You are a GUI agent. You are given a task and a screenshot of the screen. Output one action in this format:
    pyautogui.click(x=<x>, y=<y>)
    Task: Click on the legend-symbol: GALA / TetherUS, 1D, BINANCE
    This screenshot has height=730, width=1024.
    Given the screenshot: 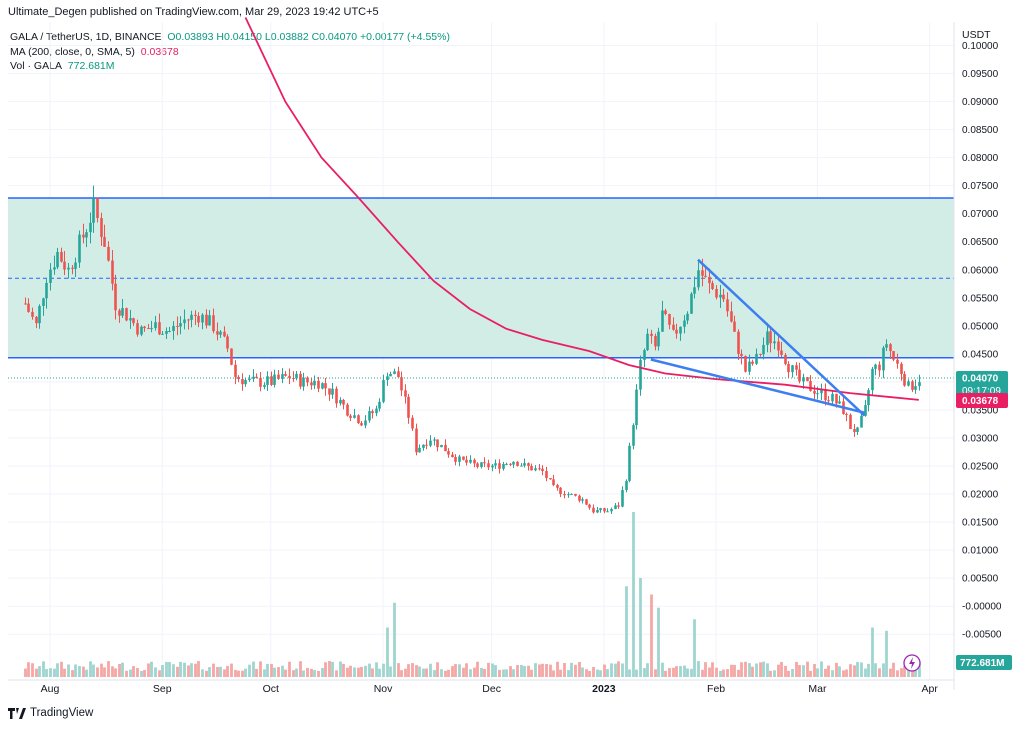 What is the action you would take?
    pyautogui.click(x=86, y=37)
    